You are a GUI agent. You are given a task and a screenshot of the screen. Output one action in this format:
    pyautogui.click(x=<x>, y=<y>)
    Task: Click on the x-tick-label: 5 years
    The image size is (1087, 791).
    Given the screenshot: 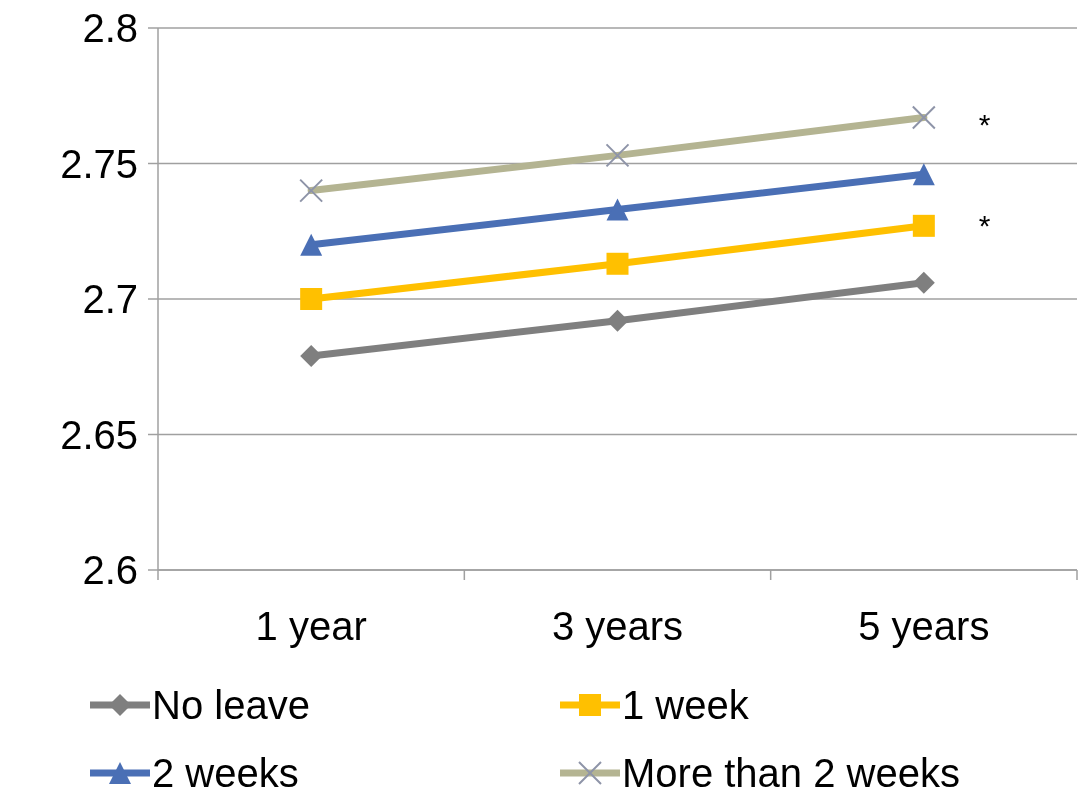 What is the action you would take?
    pyautogui.click(x=924, y=626)
    